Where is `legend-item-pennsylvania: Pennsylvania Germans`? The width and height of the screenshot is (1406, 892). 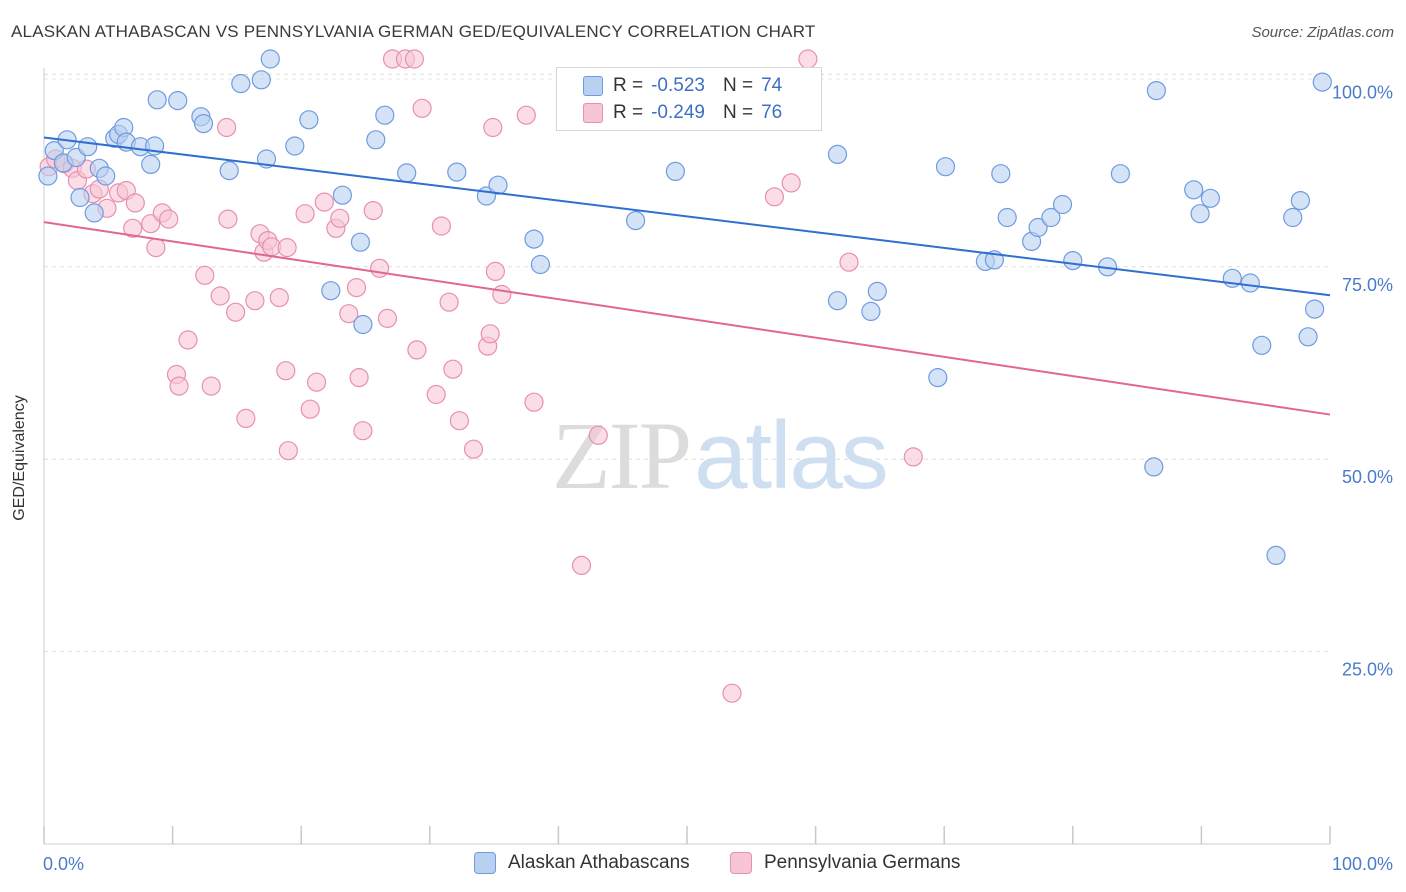
legend-item-pennsylvania: Pennsylvania Germans is located at coordinates (845, 863).